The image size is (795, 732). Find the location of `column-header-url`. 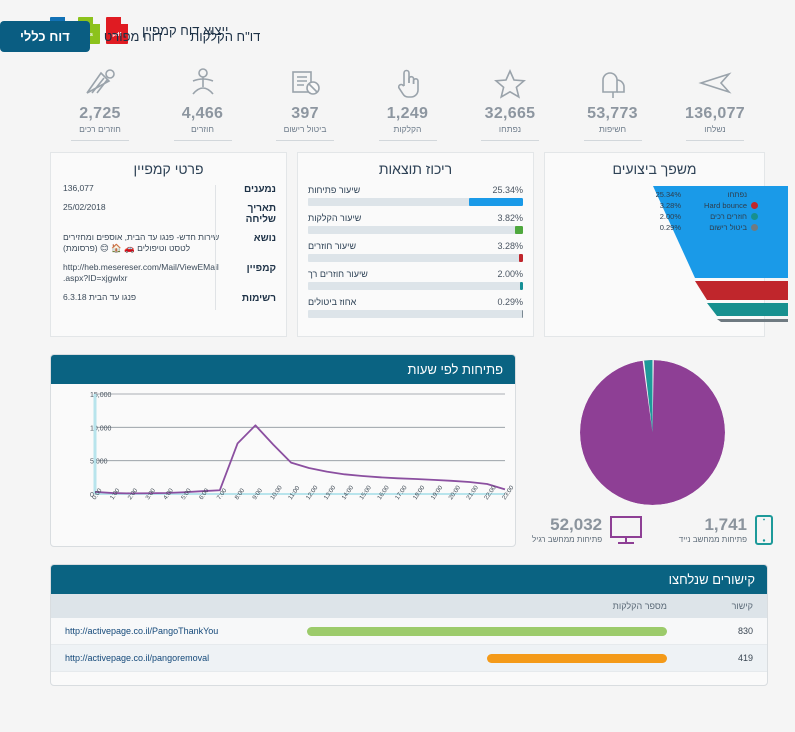

column-header-url is located at coordinates (172, 606).